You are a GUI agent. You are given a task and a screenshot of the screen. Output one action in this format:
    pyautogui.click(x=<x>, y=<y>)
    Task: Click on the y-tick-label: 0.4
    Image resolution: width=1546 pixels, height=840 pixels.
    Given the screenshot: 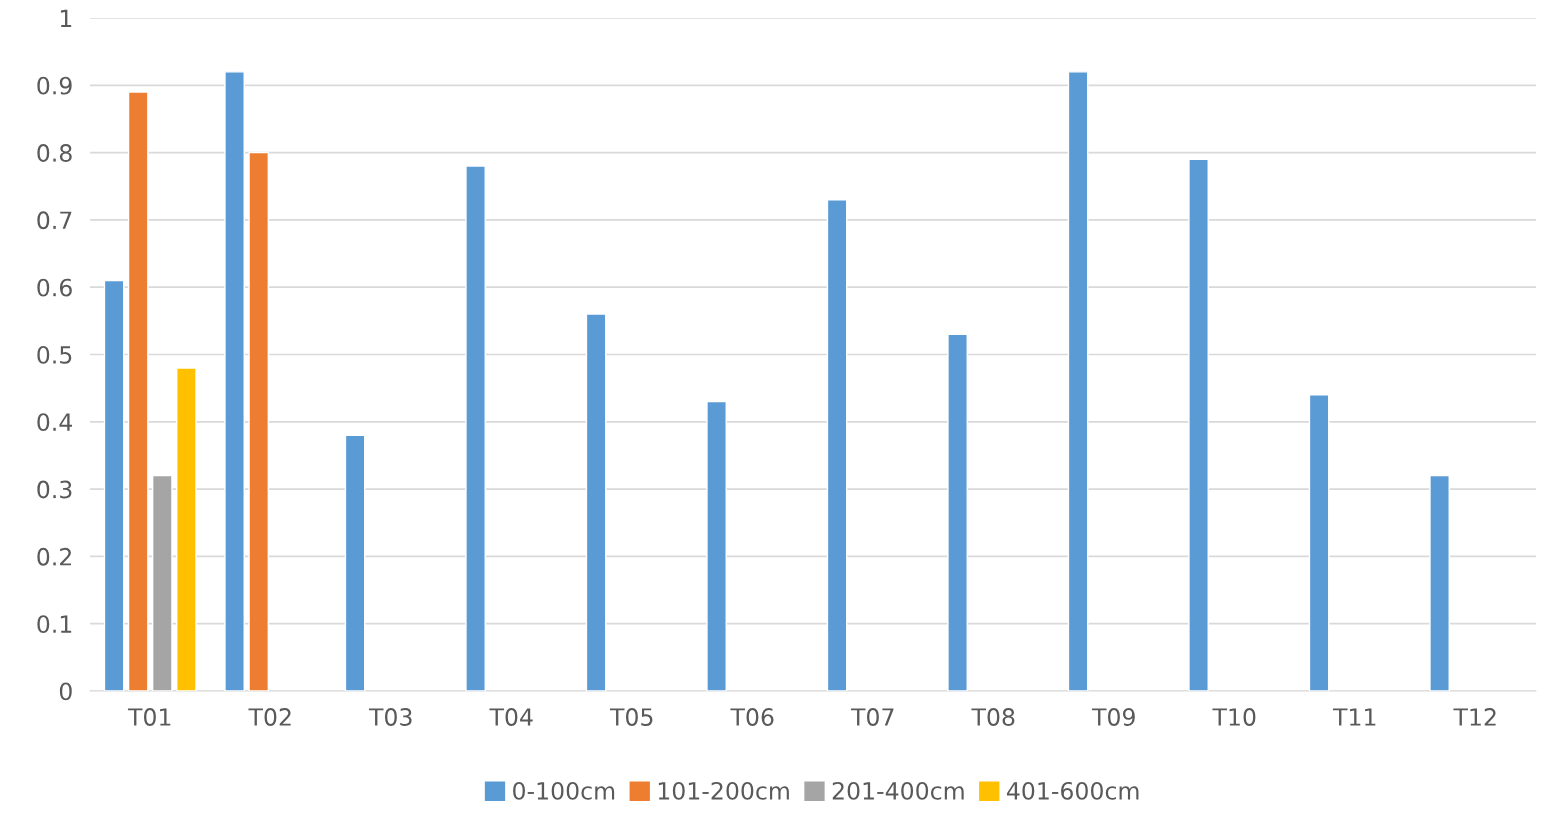 What is the action you would take?
    pyautogui.click(x=55, y=422)
    